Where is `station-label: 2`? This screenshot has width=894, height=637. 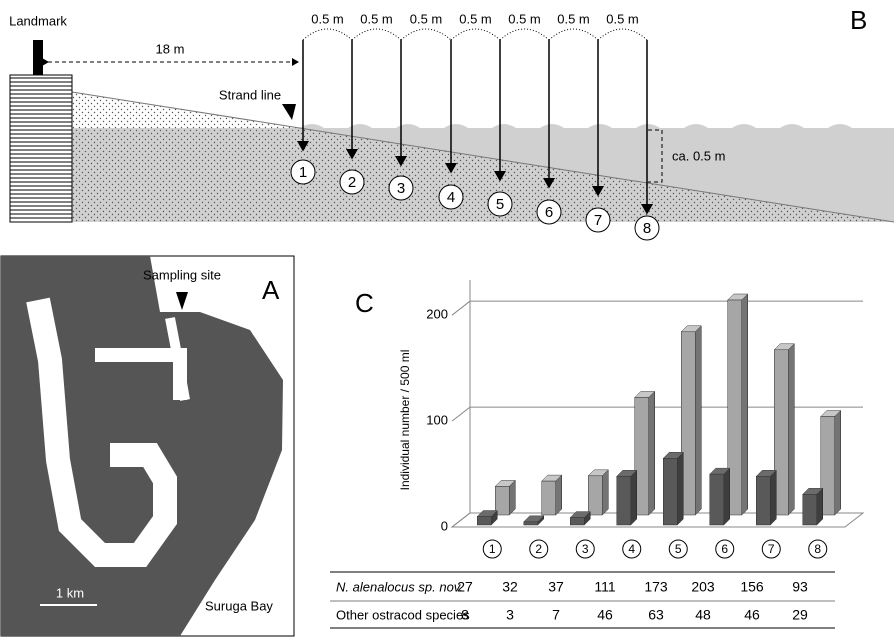
station-label: 2 is located at coordinates (352, 182).